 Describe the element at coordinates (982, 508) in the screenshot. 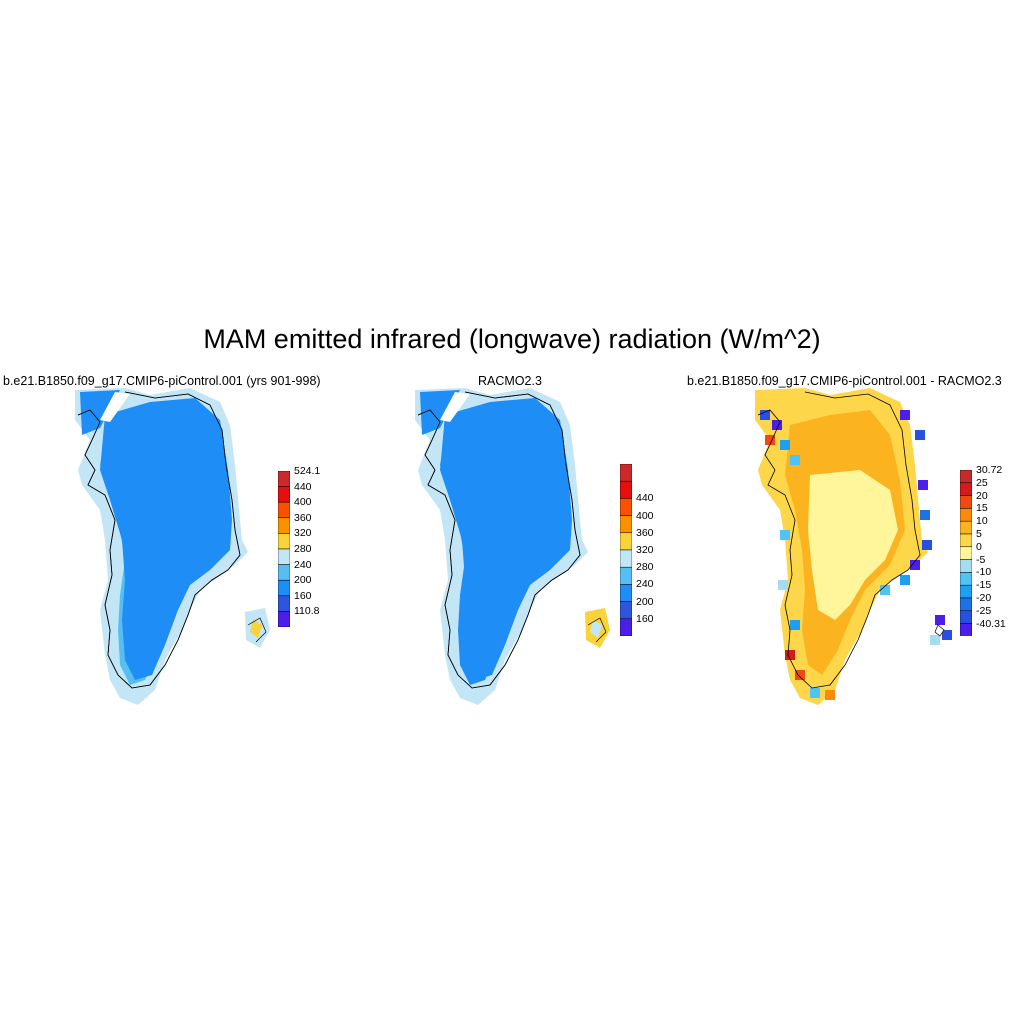

I see `cbar3-label-3: 15` at that location.